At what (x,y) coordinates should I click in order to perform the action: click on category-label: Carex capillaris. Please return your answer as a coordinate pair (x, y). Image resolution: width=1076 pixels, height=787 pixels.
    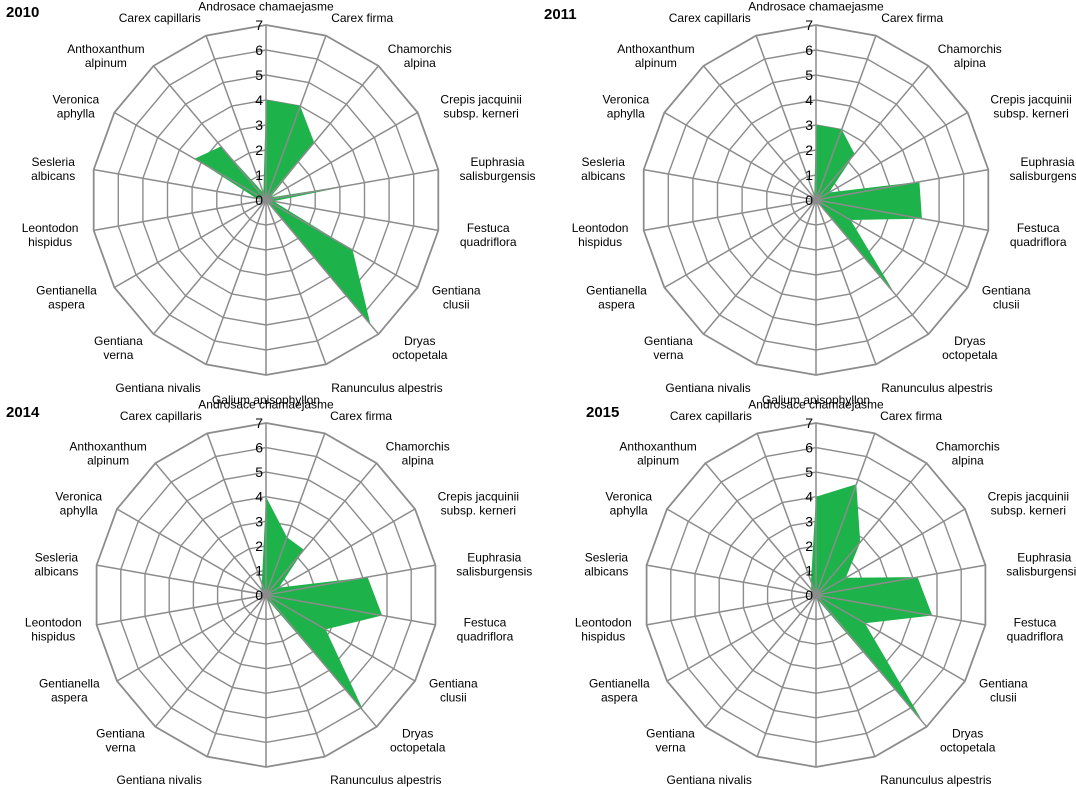
    Looking at the image, I should click on (710, 18).